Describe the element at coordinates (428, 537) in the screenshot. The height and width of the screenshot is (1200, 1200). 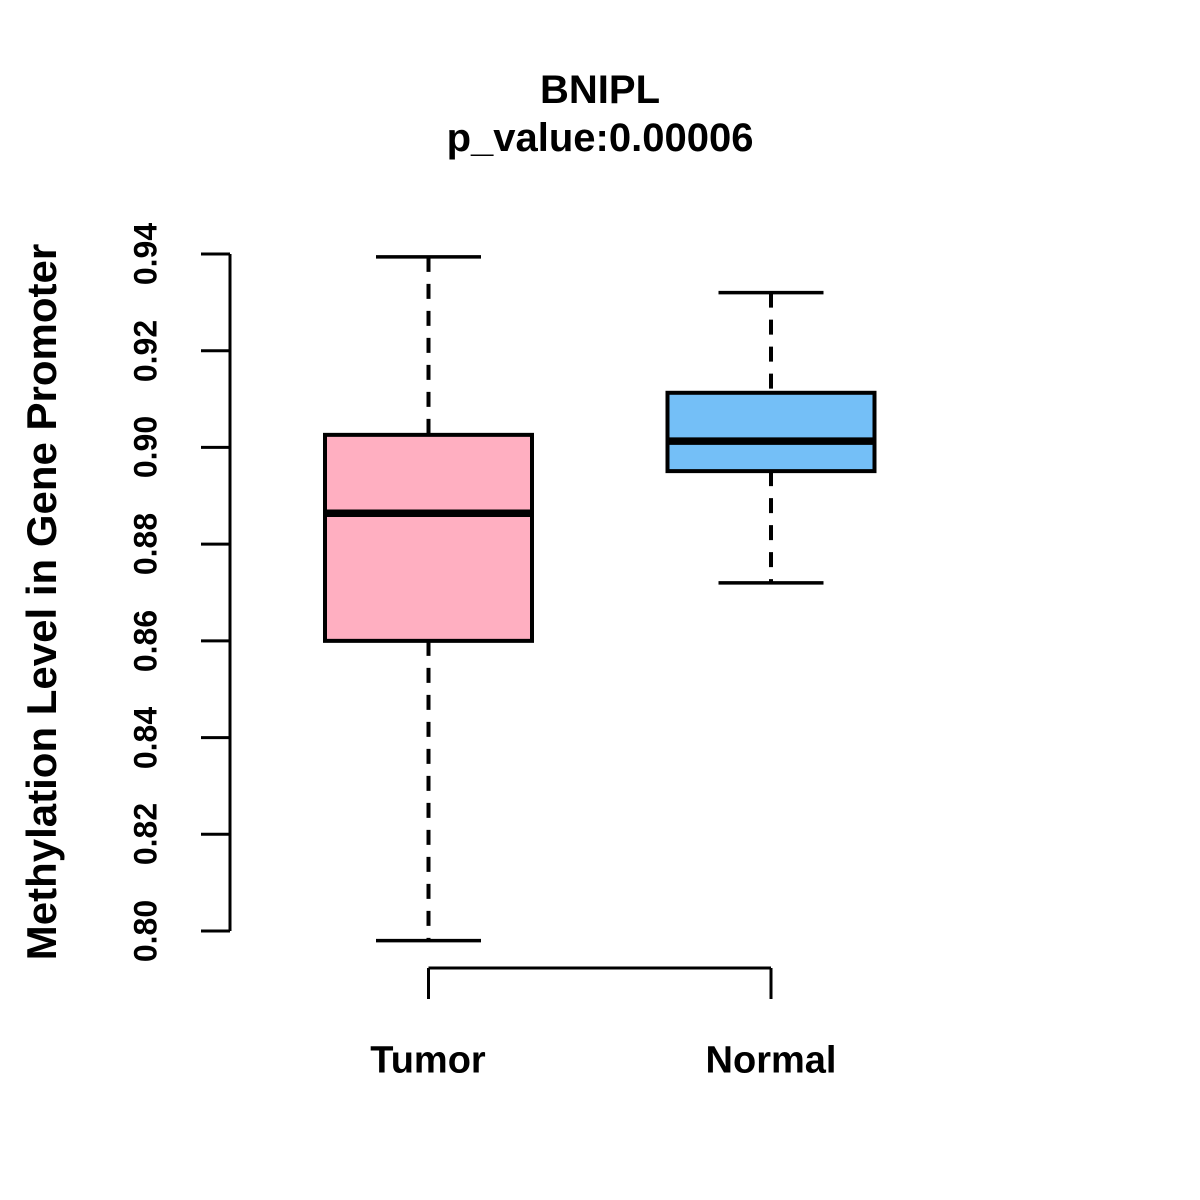
I see `tumor-box` at that location.